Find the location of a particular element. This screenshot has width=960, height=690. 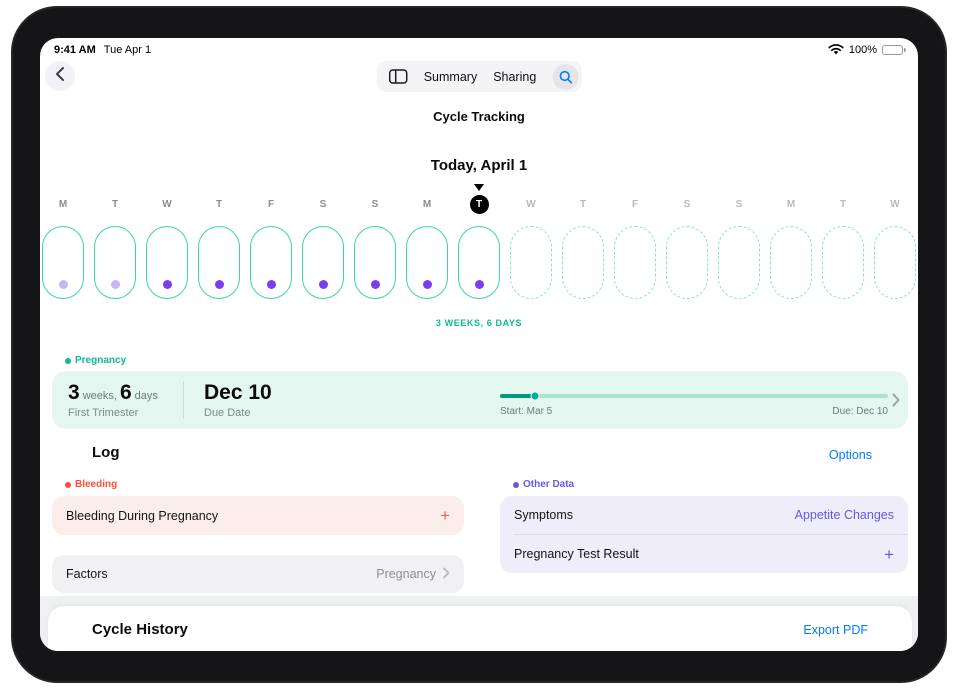

cycle-history-card: Cycle History Export PDF is located at coordinates (480, 628).